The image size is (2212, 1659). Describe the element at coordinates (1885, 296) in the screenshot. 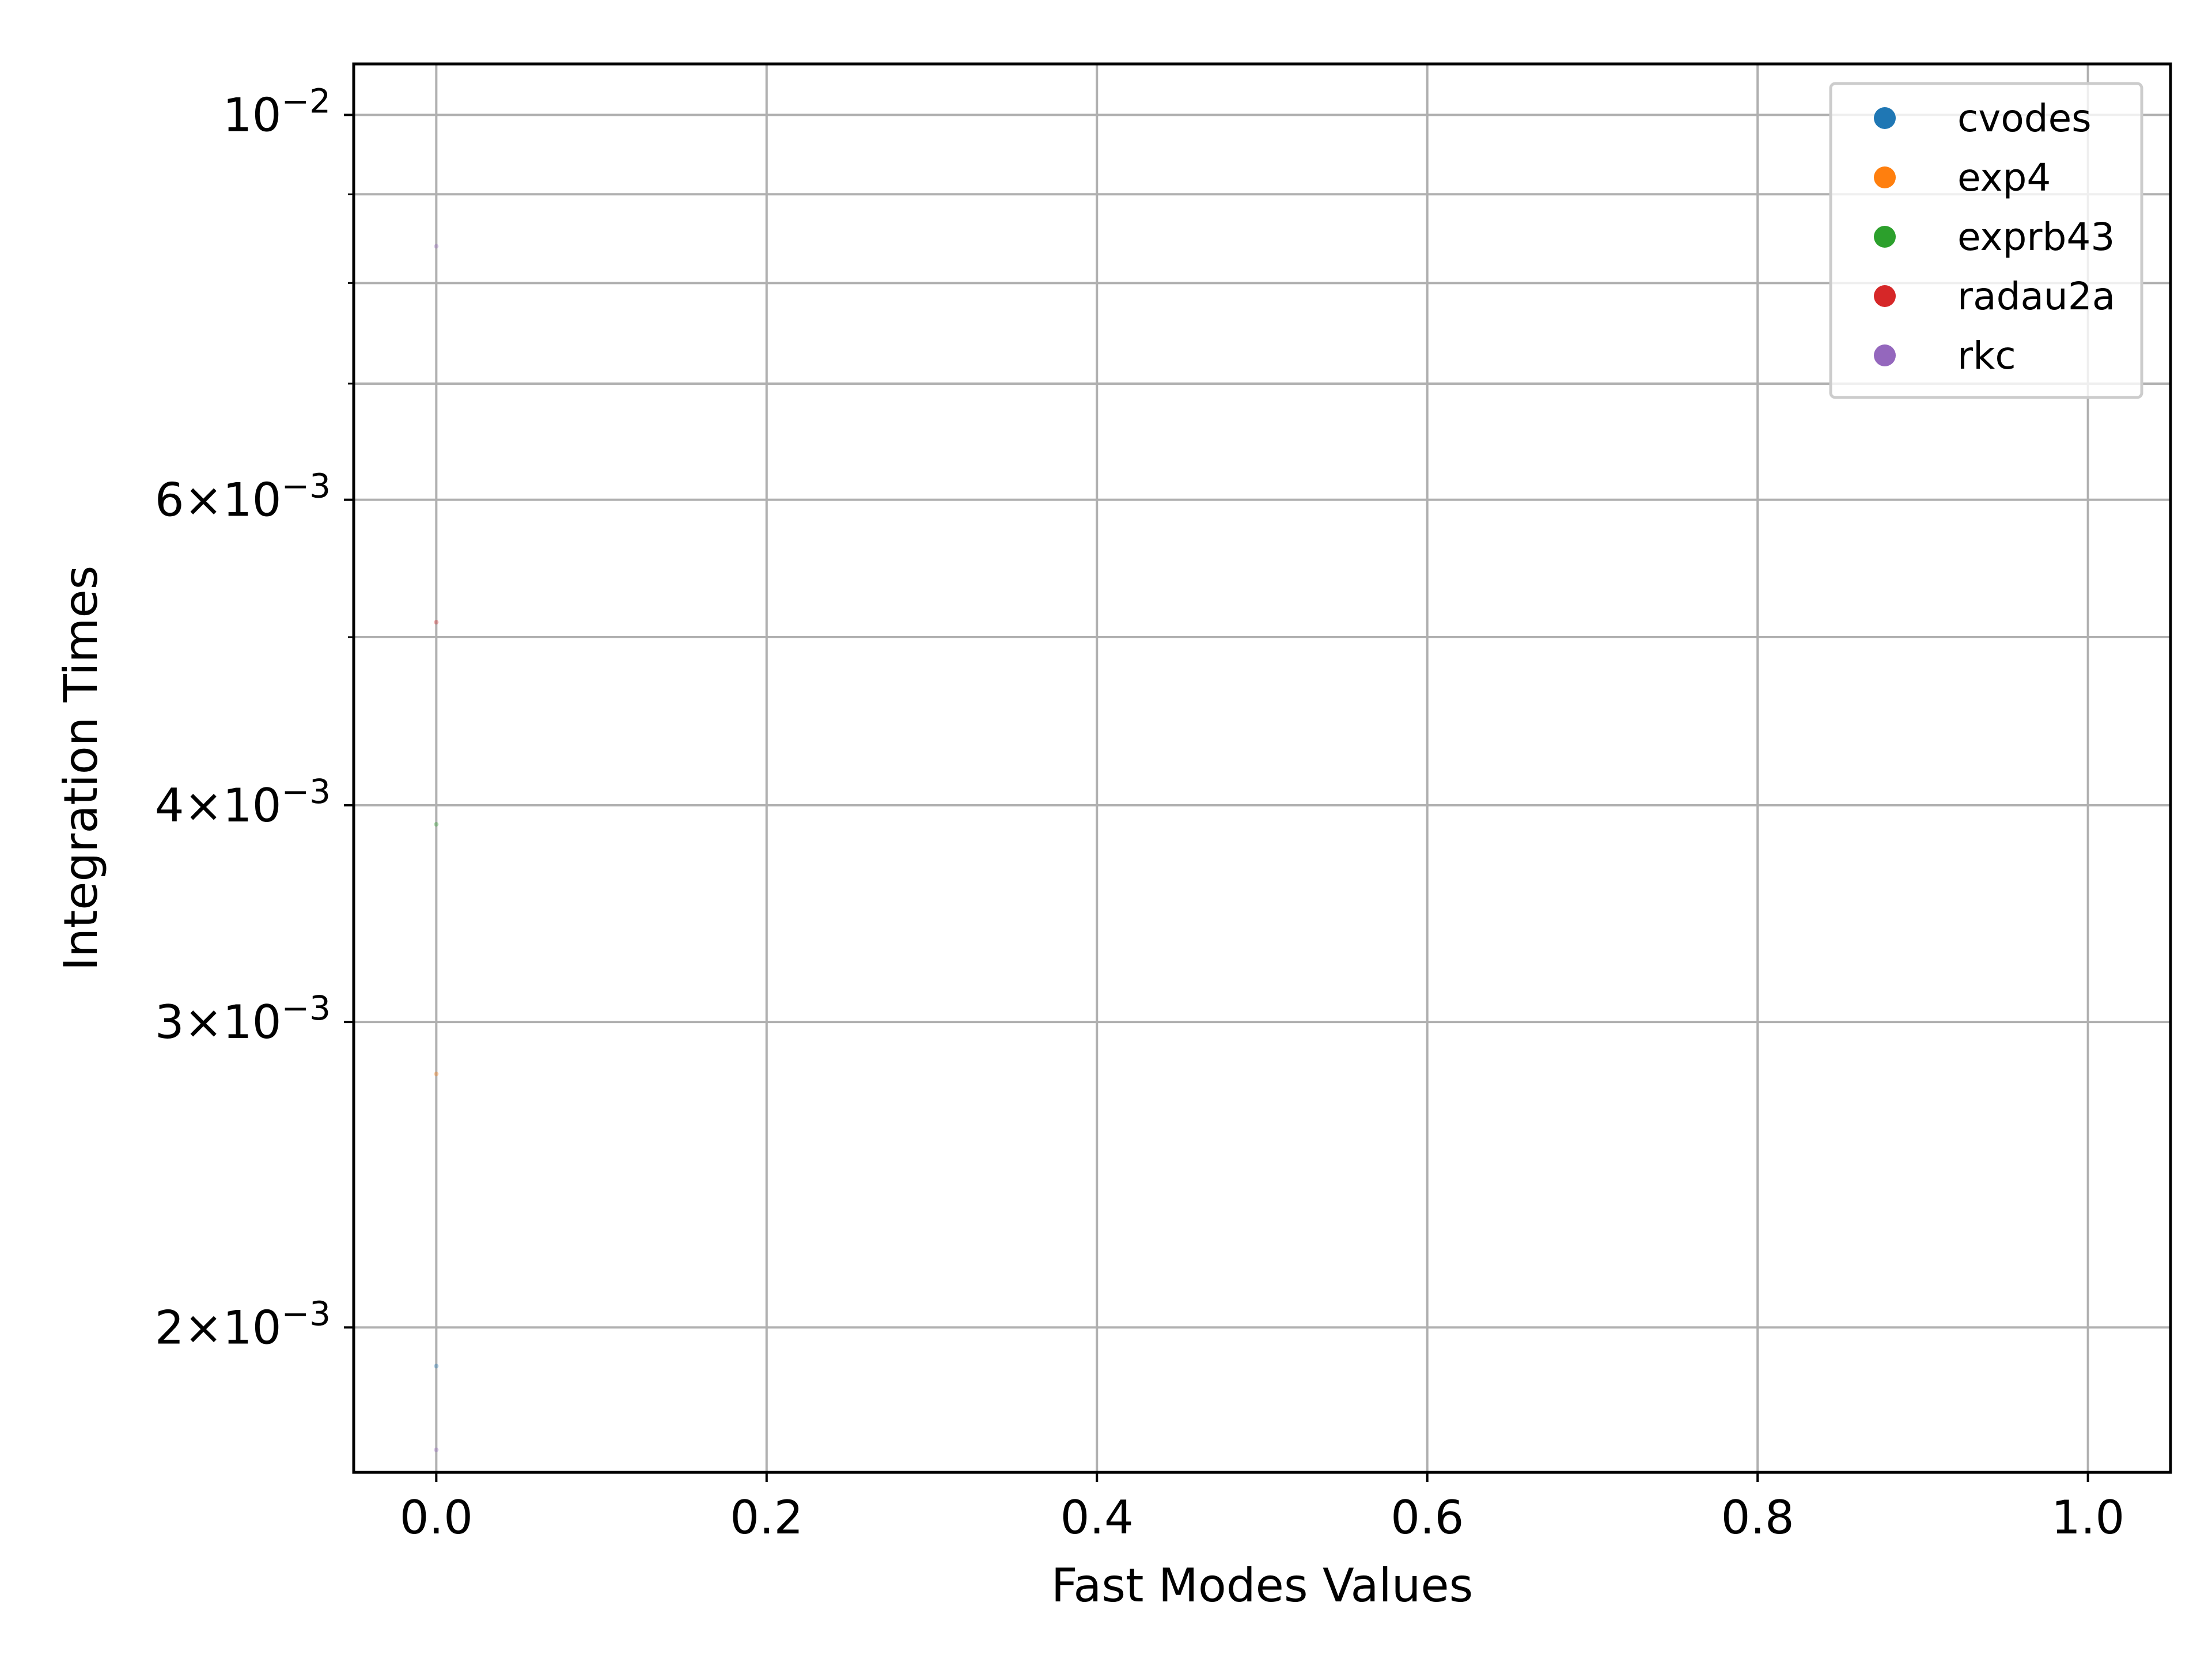

I see `legend-marker-radau2a` at that location.